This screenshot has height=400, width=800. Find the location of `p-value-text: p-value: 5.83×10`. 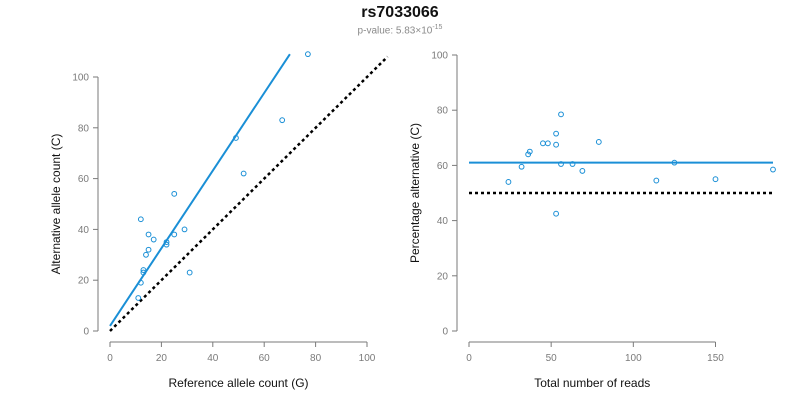

p-value-text: p-value: 5.83×10 is located at coordinates (395, 31).